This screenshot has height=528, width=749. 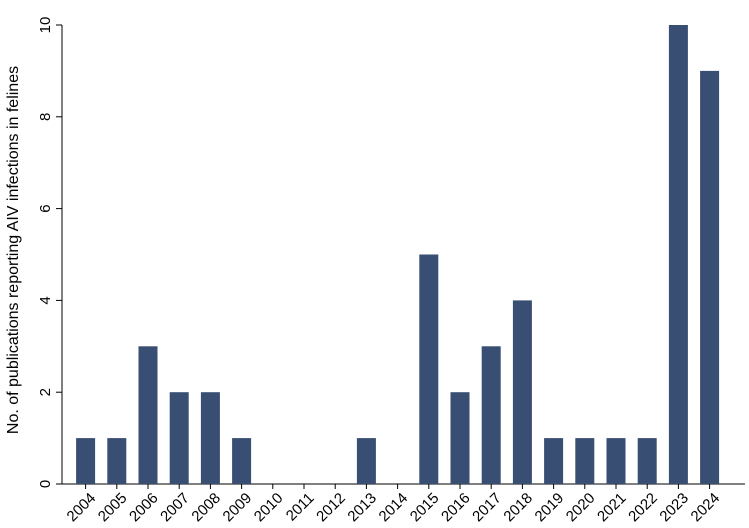 What do you see at coordinates (331, 508) in the screenshot?
I see `x-tick-label: 2012` at bounding box center [331, 508].